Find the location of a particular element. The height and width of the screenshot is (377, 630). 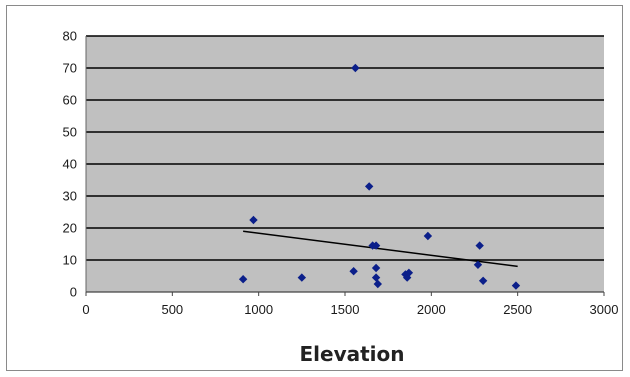

x-tick-label: 2500 is located at coordinates (517, 309).